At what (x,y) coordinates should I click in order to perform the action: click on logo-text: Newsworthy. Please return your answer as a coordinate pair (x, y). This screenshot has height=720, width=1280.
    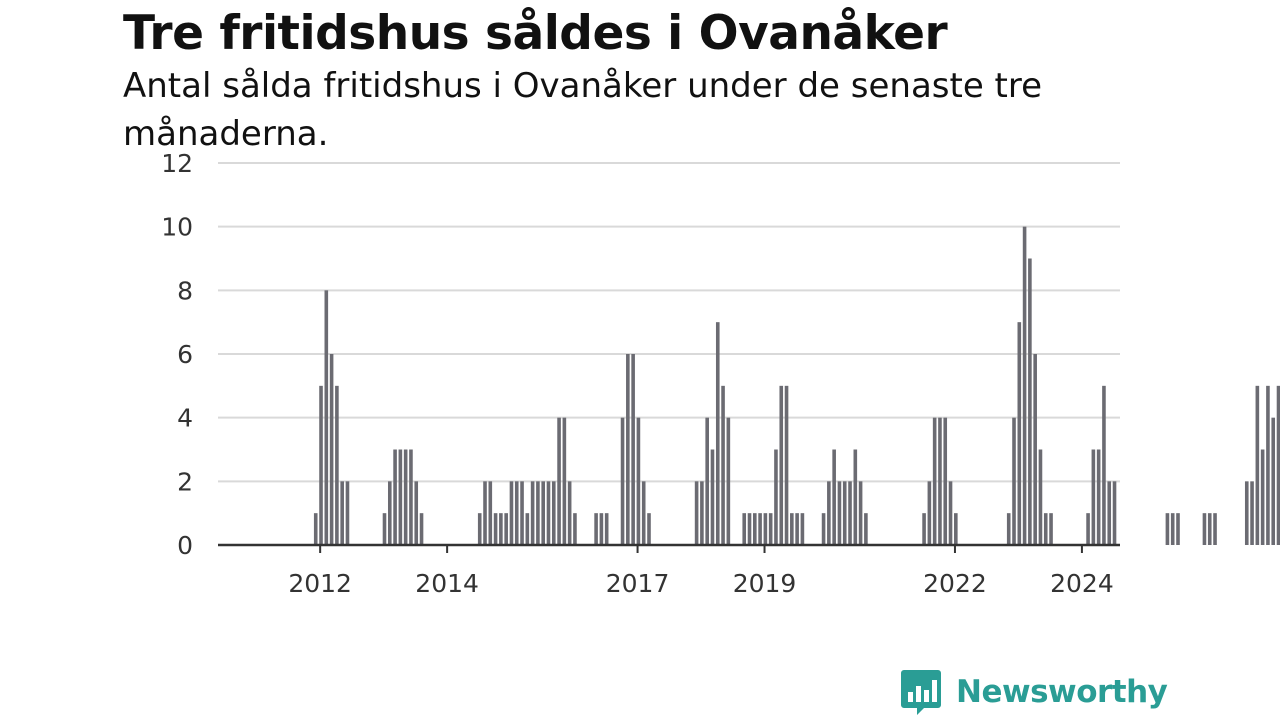
    Looking at the image, I should click on (1062, 692).